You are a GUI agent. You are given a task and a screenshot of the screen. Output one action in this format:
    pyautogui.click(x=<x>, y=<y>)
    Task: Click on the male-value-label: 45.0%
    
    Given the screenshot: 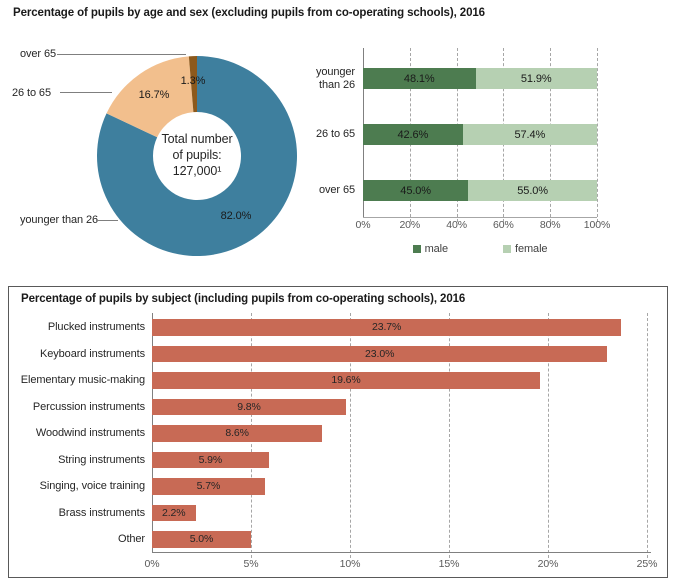 What is the action you would take?
    pyautogui.click(x=415, y=190)
    